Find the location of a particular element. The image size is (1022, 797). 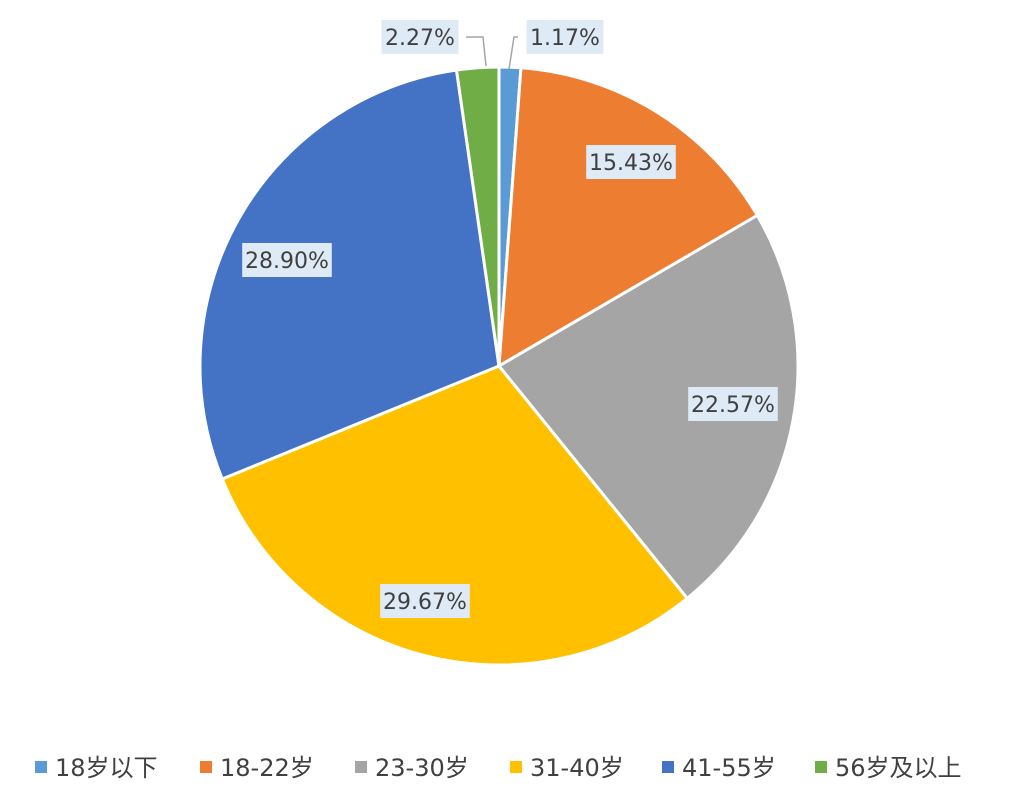

data-label-2: 15.43% is located at coordinates (631, 163).